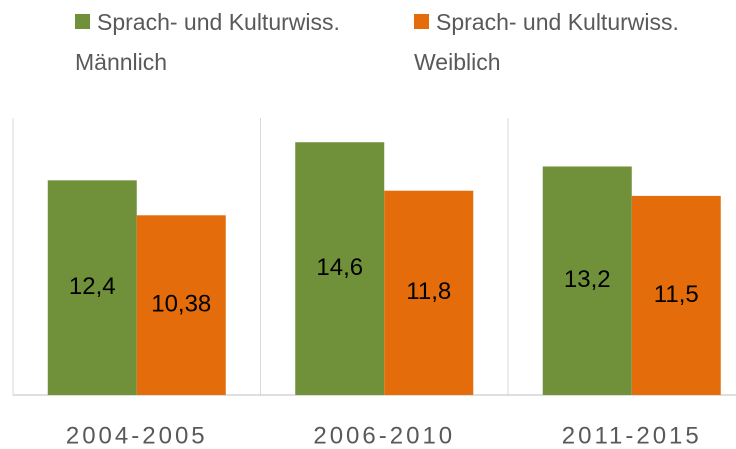 Image resolution: width=736 pixels, height=449 pixels. I want to click on data-label: 11,8, so click(428, 291).